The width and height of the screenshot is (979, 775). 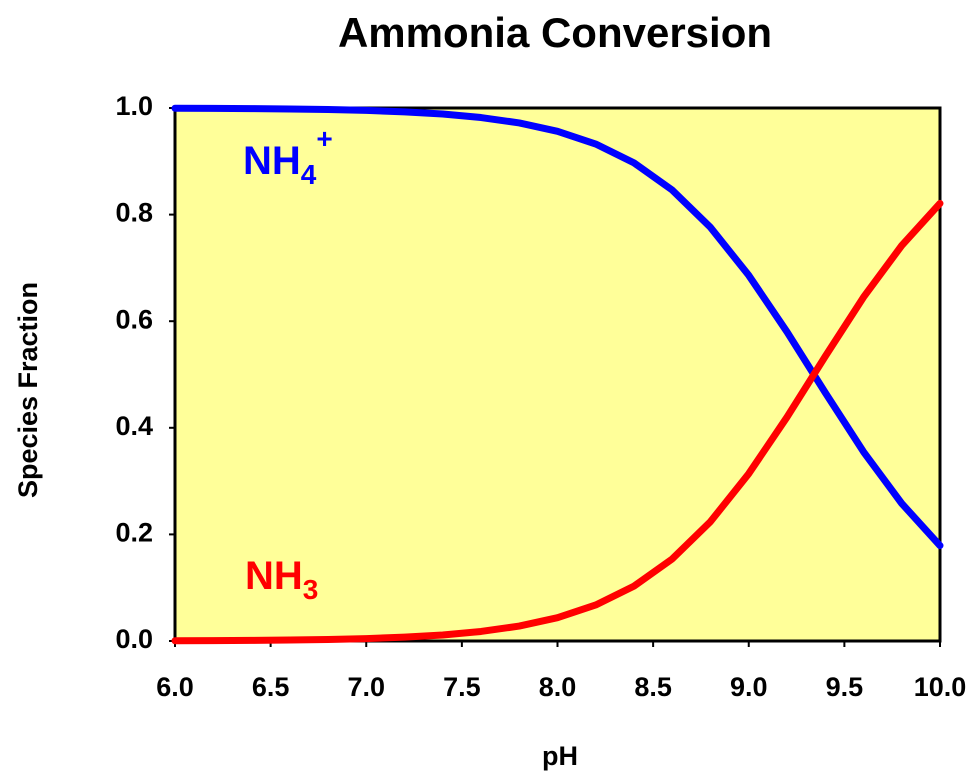 What do you see at coordinates (324, 138) in the screenshot?
I see `annotation-superscript: +` at bounding box center [324, 138].